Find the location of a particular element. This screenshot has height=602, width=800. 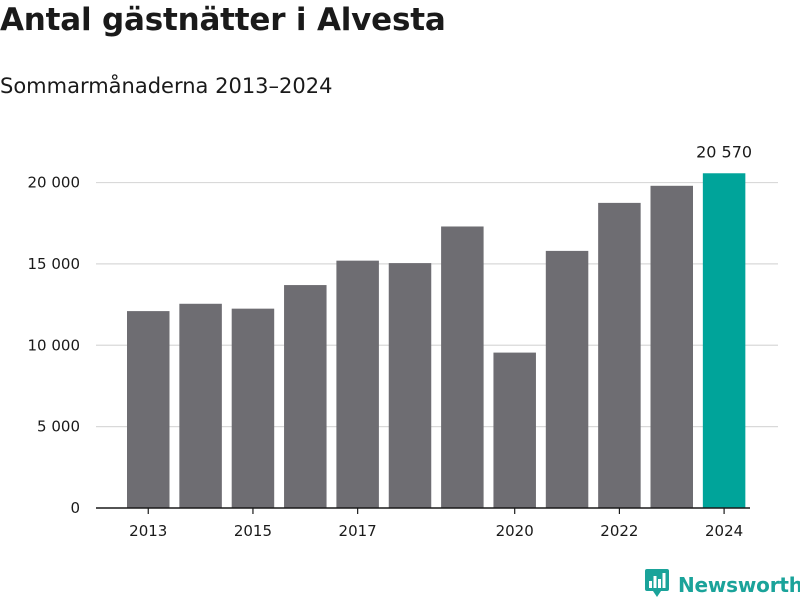

y-tick-label: 5 000 is located at coordinates (58, 427).